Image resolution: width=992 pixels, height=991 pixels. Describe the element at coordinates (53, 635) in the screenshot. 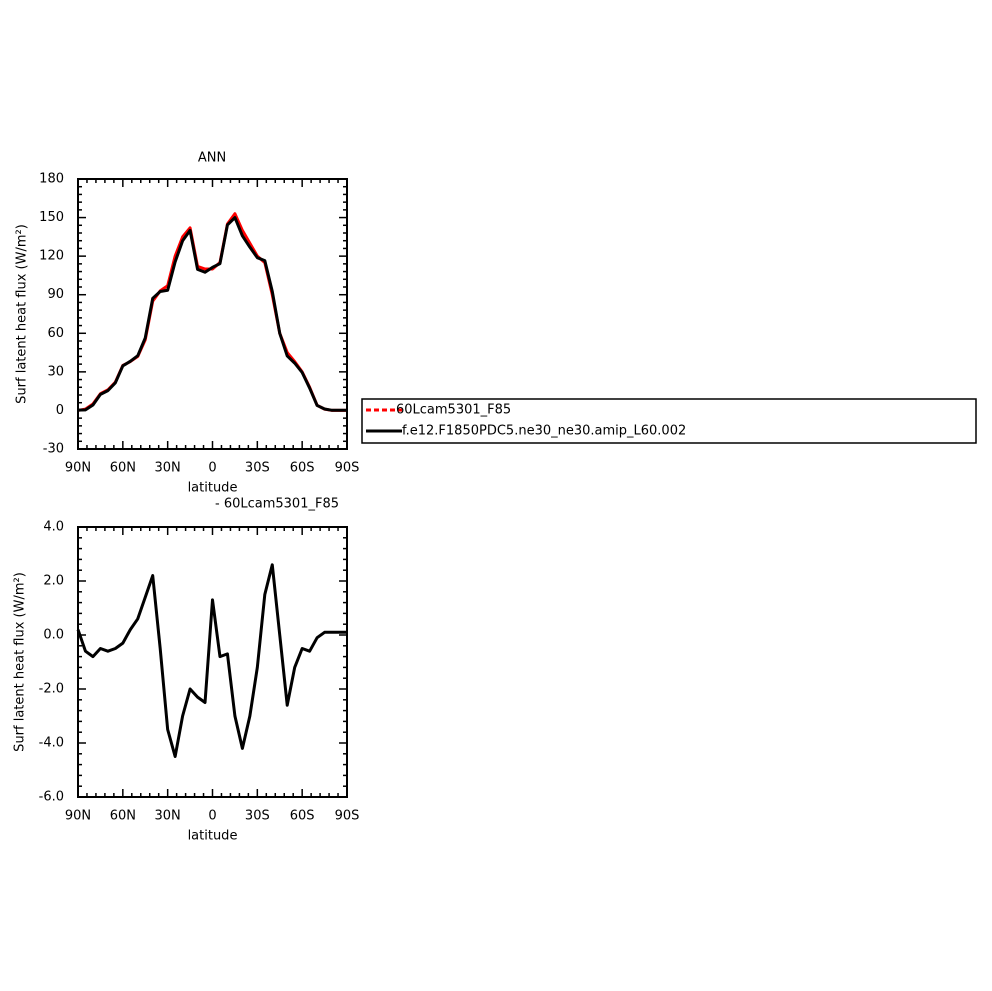

I see `y-tick-label: 0.0` at that location.